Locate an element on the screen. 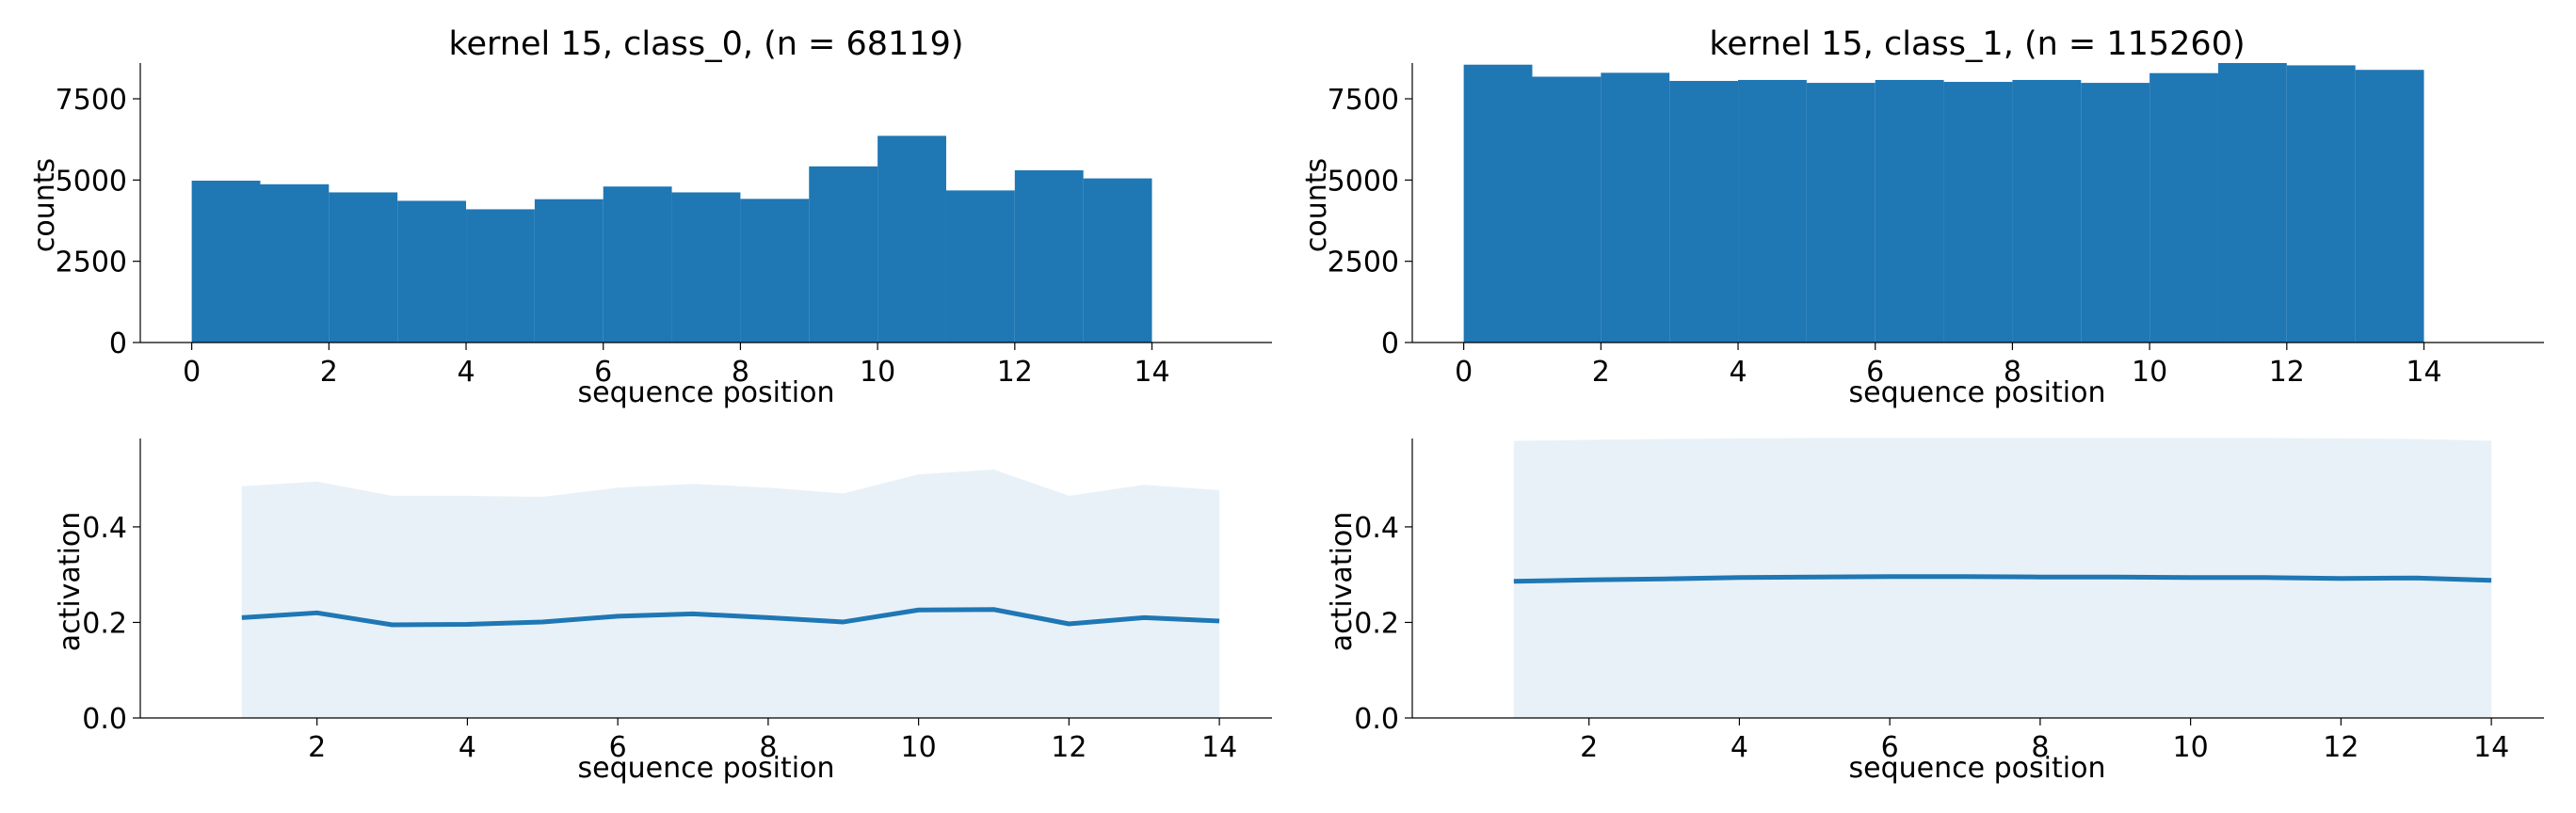 The image size is (2576, 813). activation-band is located at coordinates (730, 594).